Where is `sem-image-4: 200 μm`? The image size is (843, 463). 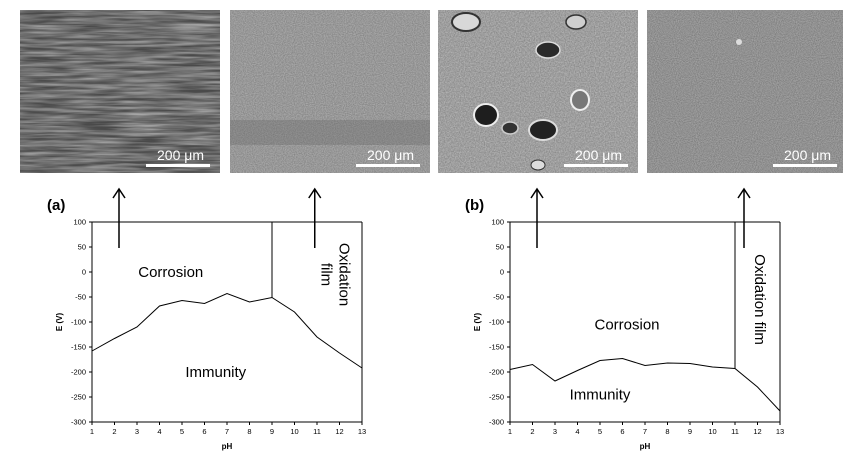
sem-image-4: 200 μm is located at coordinates (745, 91).